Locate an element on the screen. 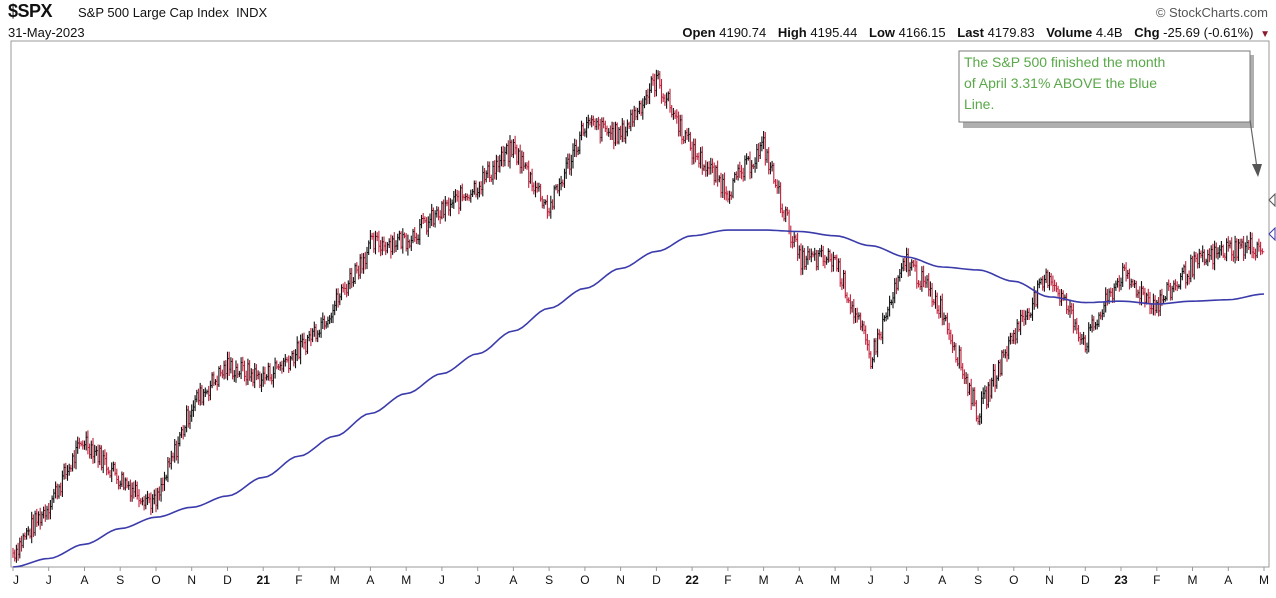  down-arrow-icon: ▼ is located at coordinates (1265, 34).